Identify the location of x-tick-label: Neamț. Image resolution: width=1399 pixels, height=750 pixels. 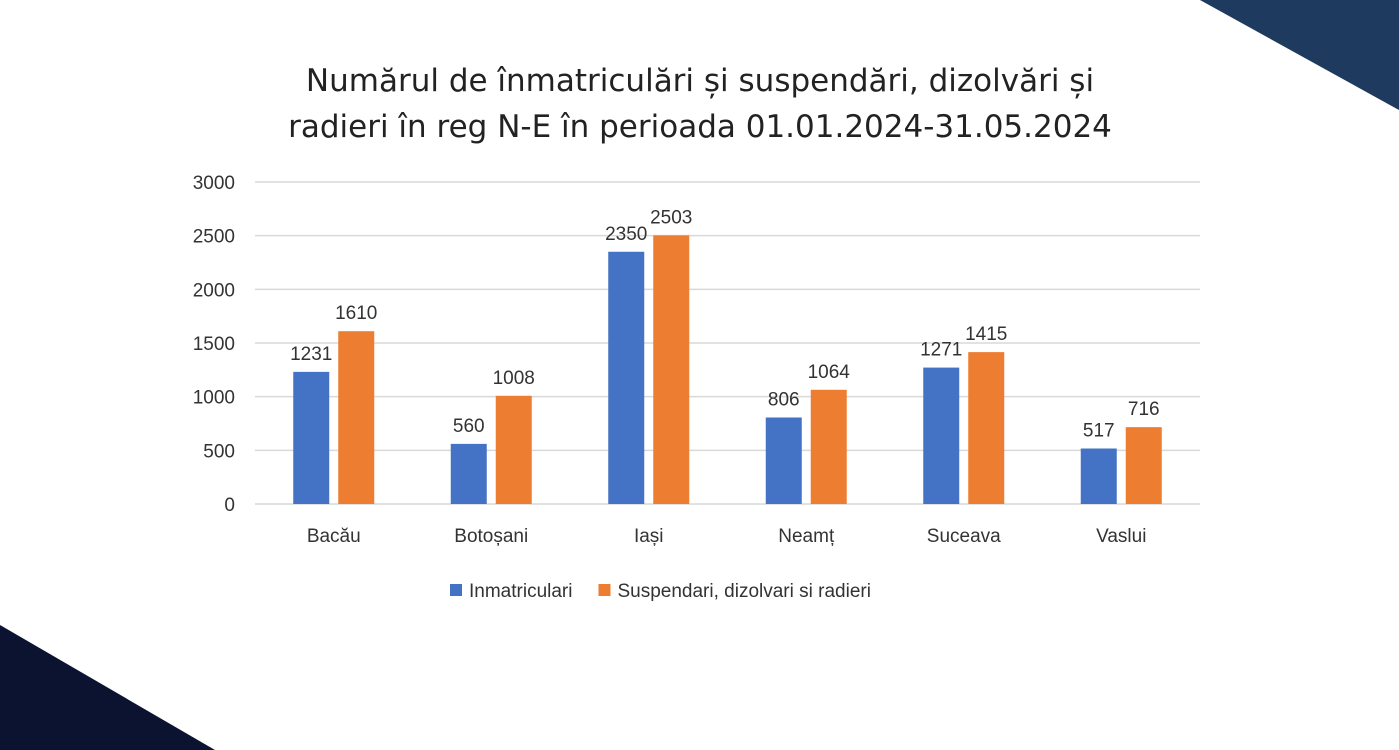
(806, 536).